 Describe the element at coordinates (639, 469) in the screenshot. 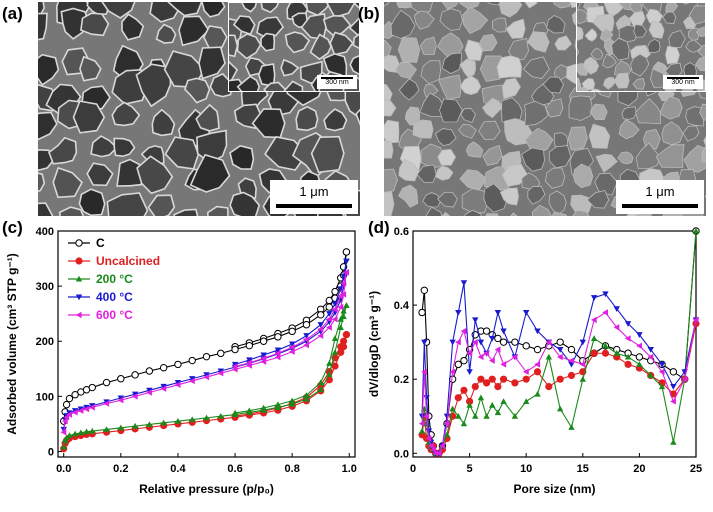

I see `x-tick-label-d: 20` at that location.